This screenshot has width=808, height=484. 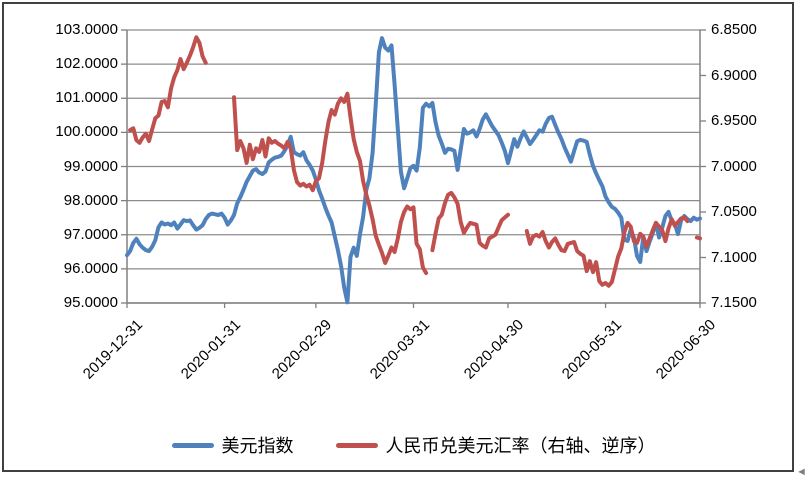 I want to click on left-axis-tick-label: 102.0000, so click(x=86, y=64).